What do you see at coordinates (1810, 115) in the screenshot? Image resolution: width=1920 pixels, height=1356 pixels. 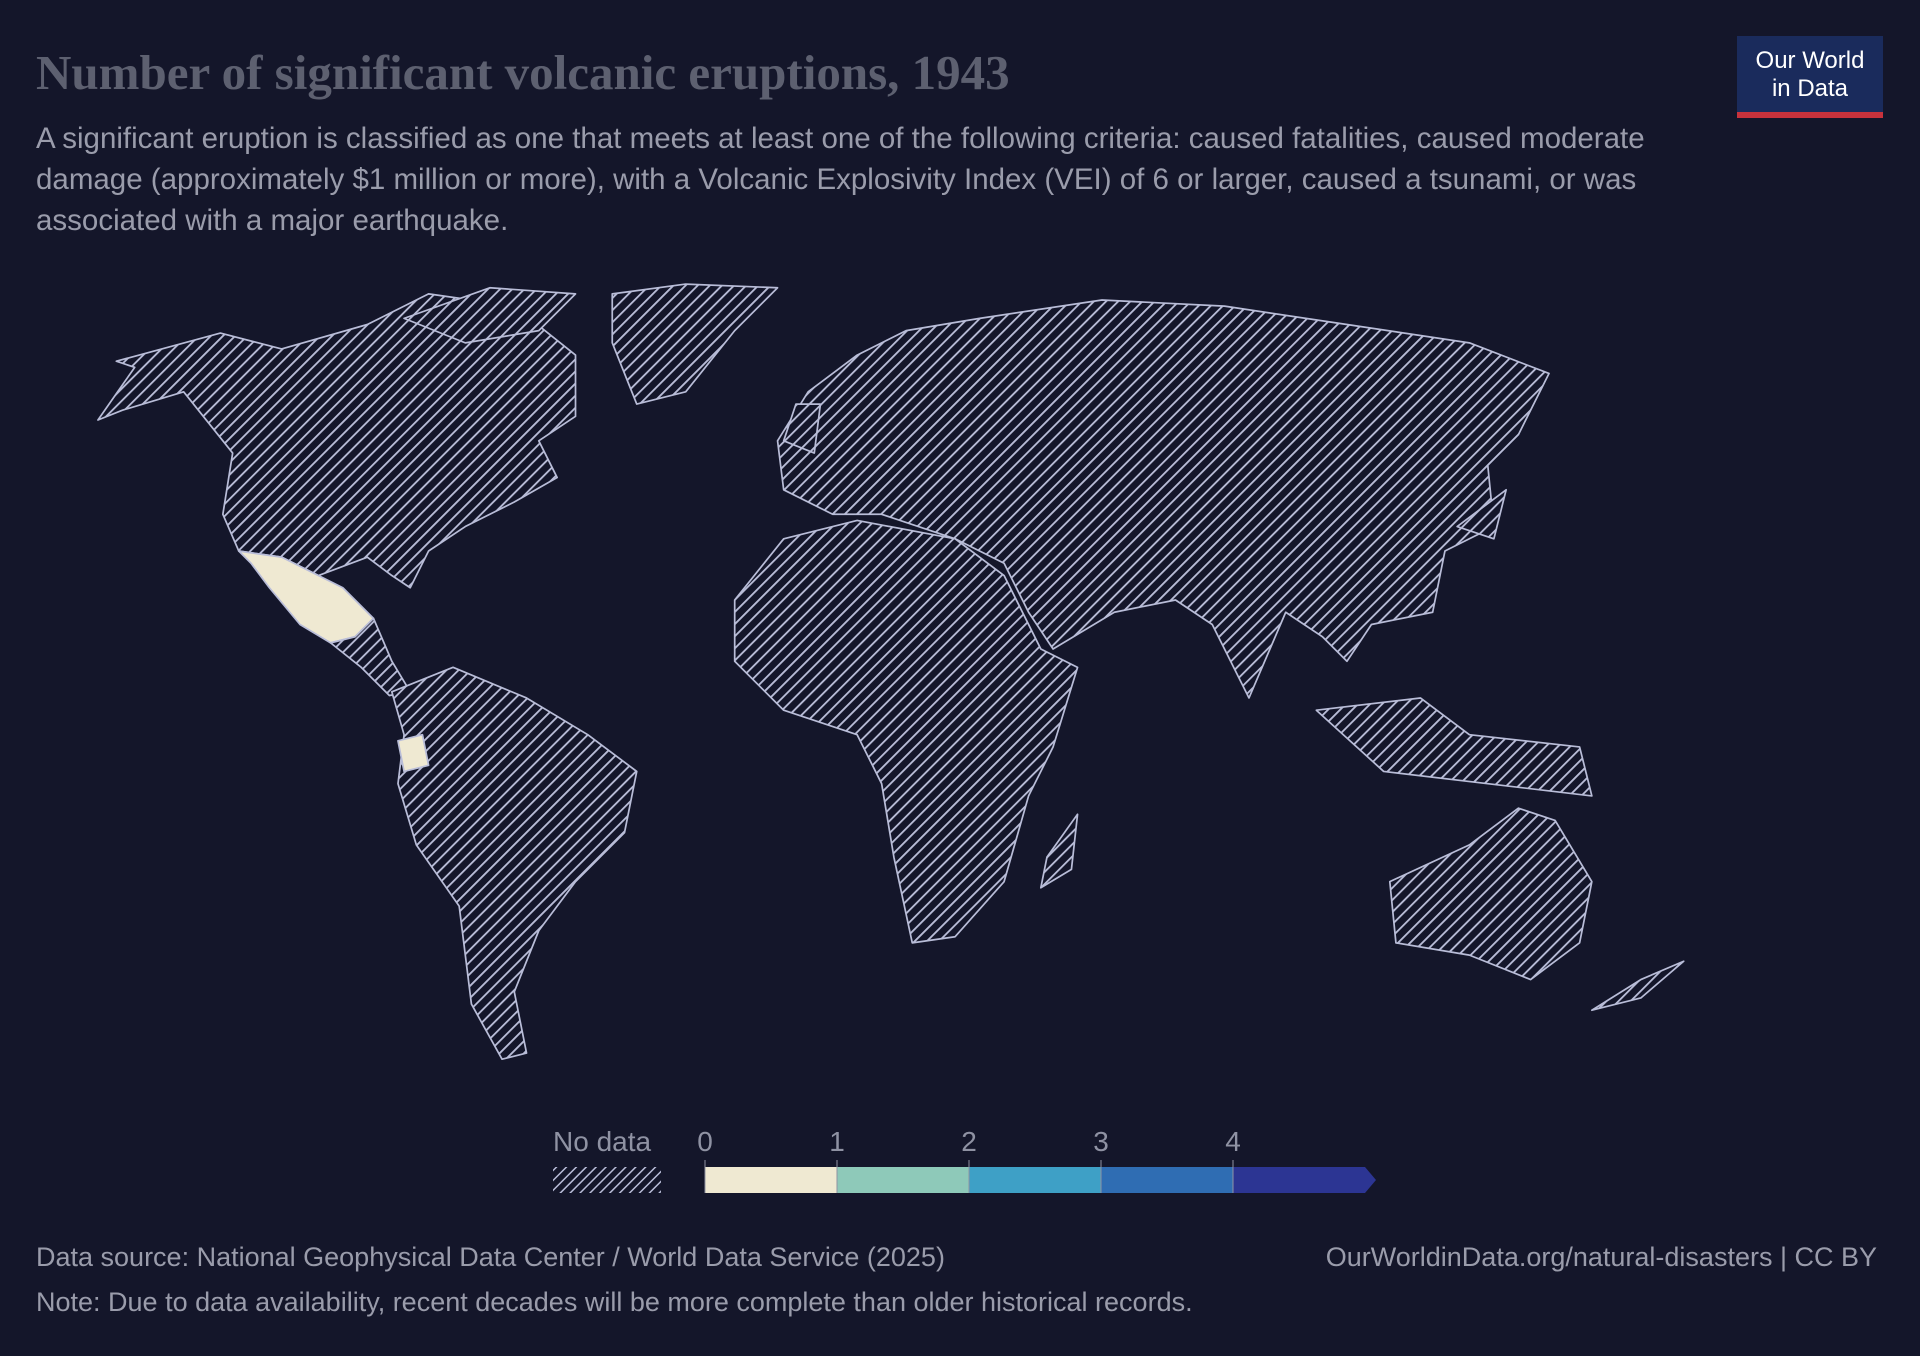 I see `logo-bar` at bounding box center [1810, 115].